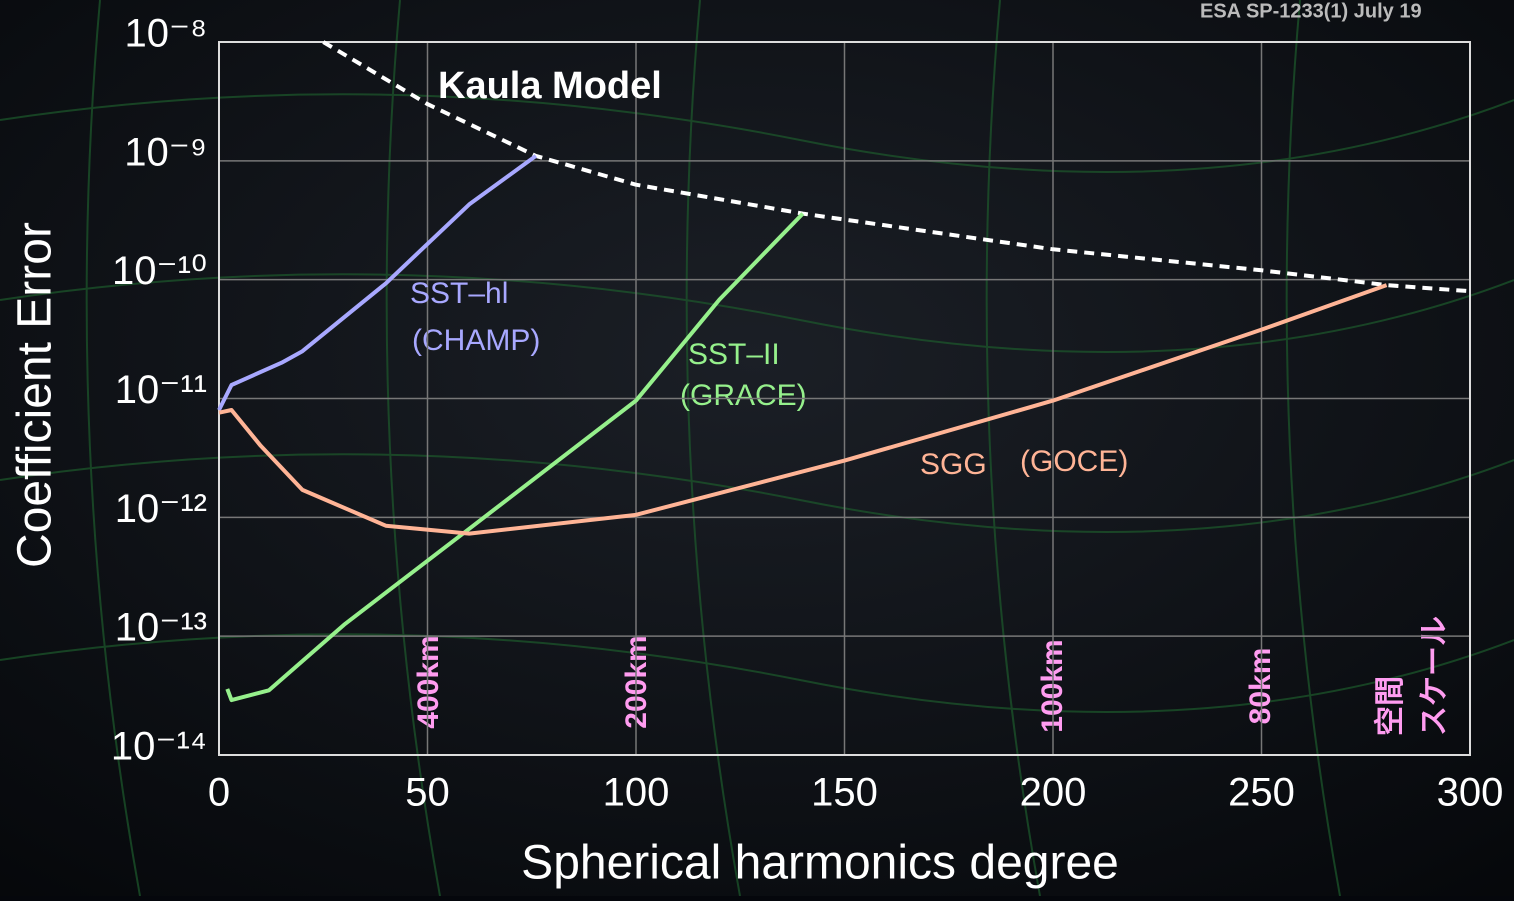 Image resolution: width=1514 pixels, height=901 pixels. I want to click on scale-label: スケール, so click(1434, 676).